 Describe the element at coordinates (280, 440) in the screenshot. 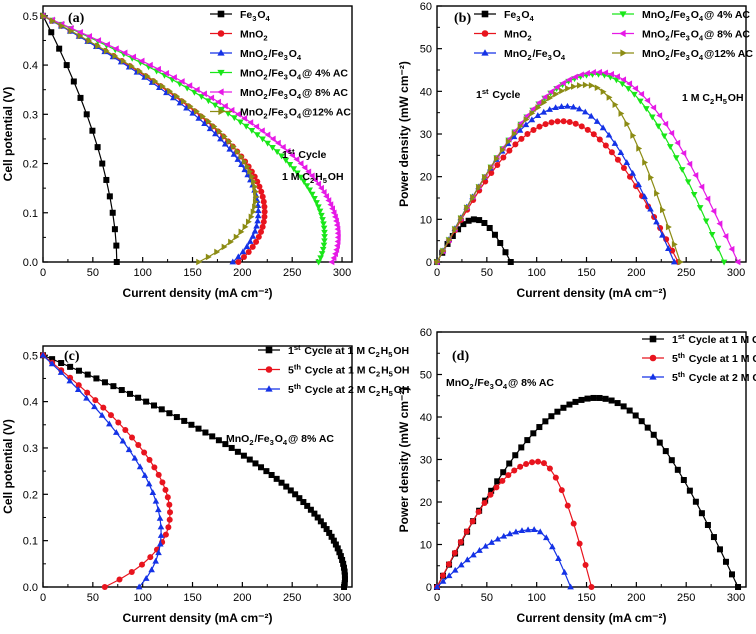

I see `annotation: MnO2 /Fe3 O4 @ 8% AC` at that location.